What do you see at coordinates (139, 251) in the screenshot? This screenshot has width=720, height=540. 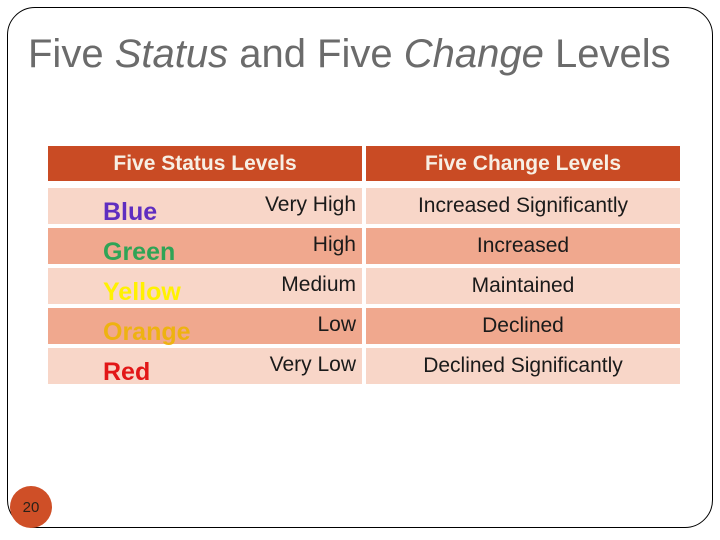 I see `color-word-green: Green` at bounding box center [139, 251].